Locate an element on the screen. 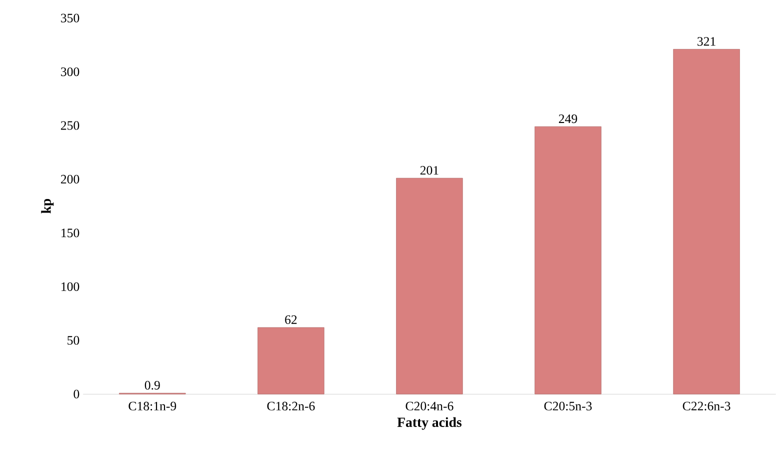  y-tick-label: 250 is located at coordinates (70, 125).